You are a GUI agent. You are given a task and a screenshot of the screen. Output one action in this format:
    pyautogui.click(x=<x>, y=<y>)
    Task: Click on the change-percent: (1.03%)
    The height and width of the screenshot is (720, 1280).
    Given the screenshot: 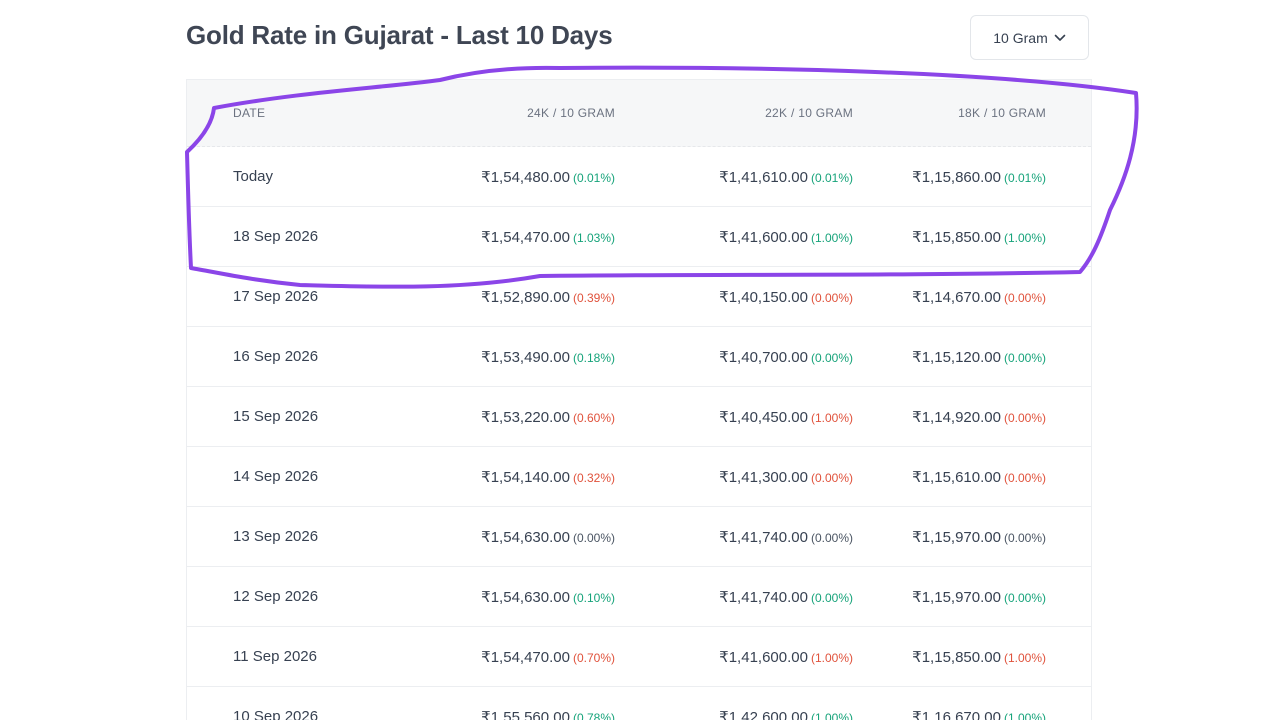 What is the action you would take?
    pyautogui.click(x=593, y=237)
    